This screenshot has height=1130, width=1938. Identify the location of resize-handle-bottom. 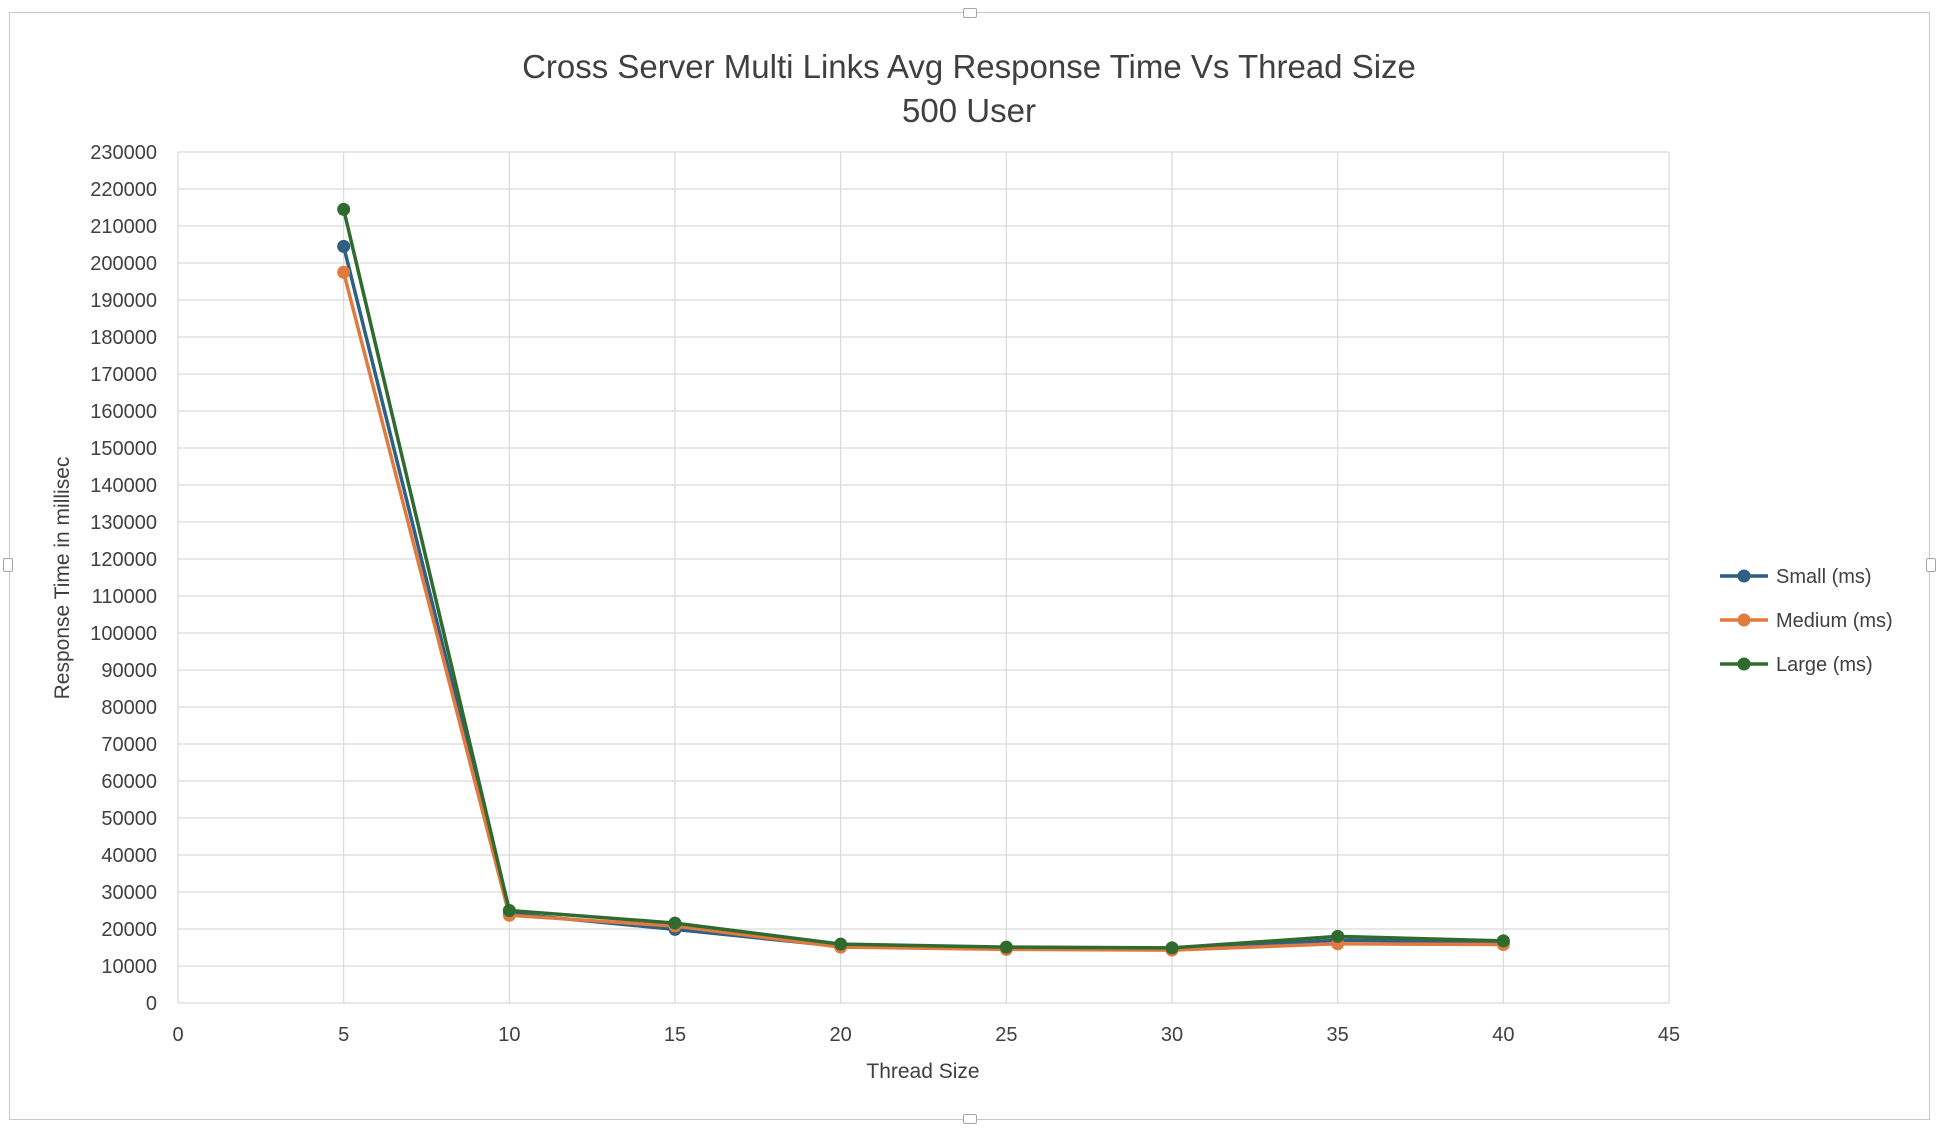
(970, 1119).